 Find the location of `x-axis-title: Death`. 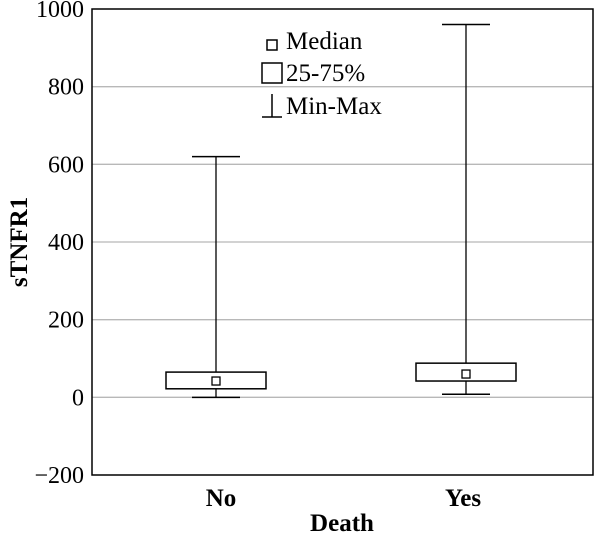

x-axis-title: Death is located at coordinates (342, 521).